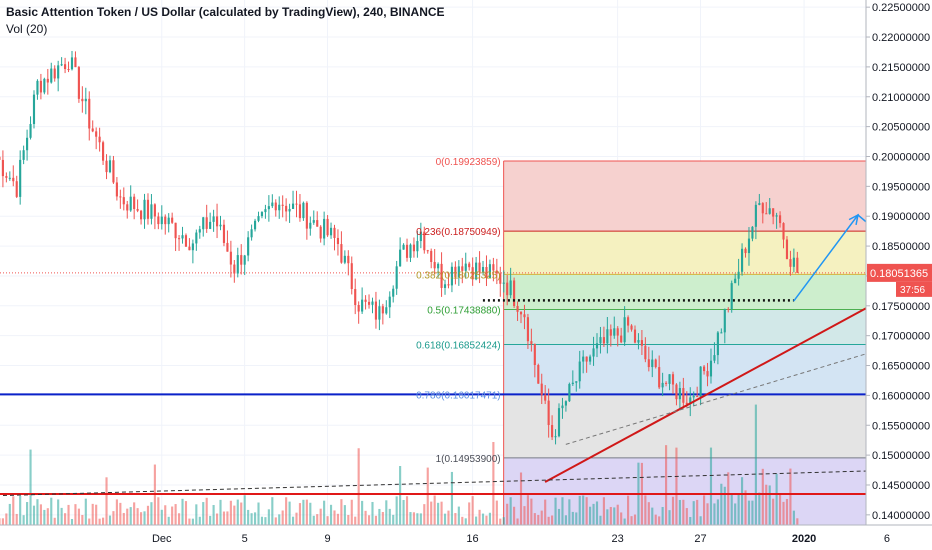 This screenshot has height=550, width=932. I want to click on x-tick-label: 16, so click(472, 539).